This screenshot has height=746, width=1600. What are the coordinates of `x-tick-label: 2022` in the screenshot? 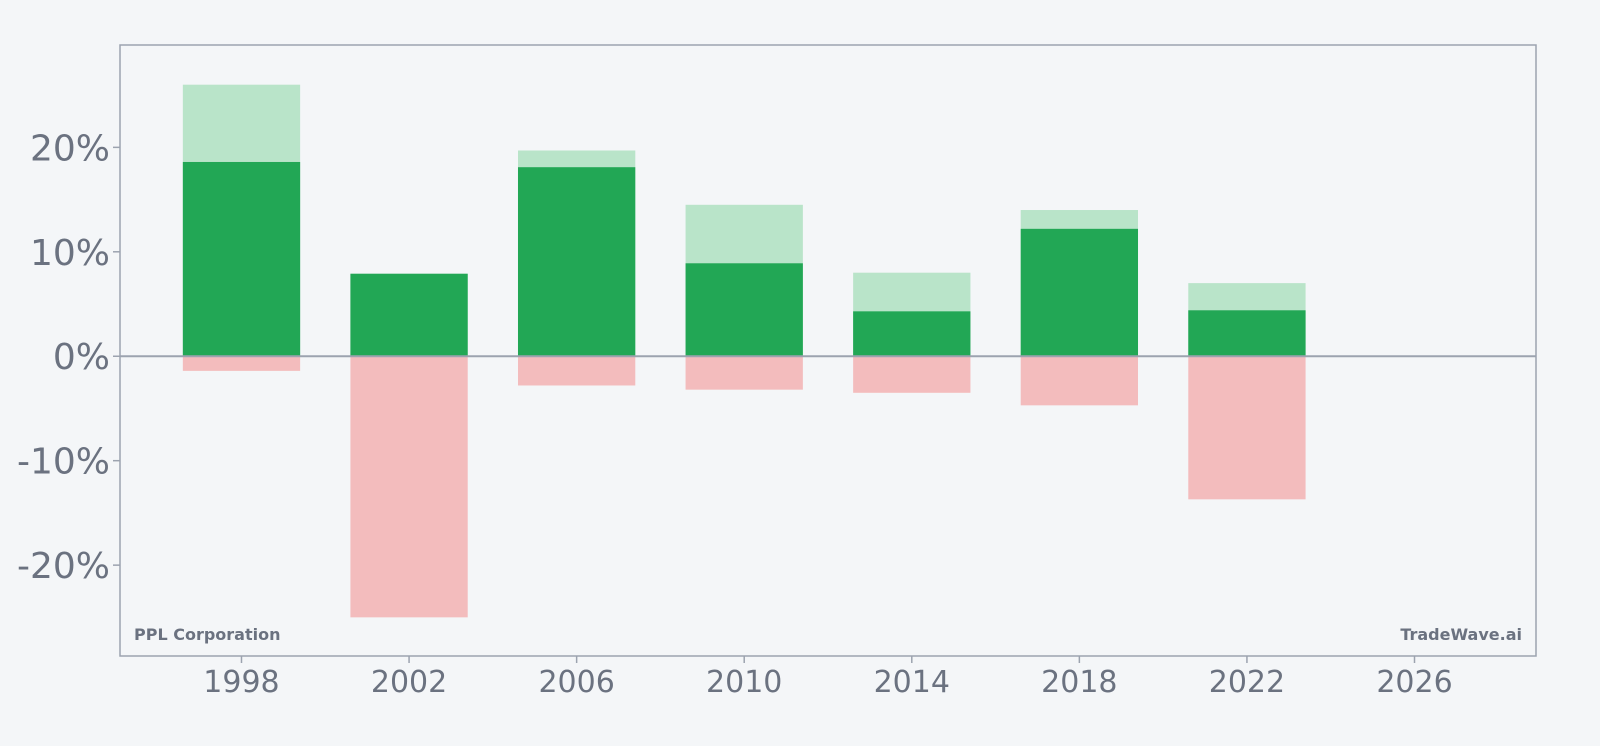 It's located at (1247, 682).